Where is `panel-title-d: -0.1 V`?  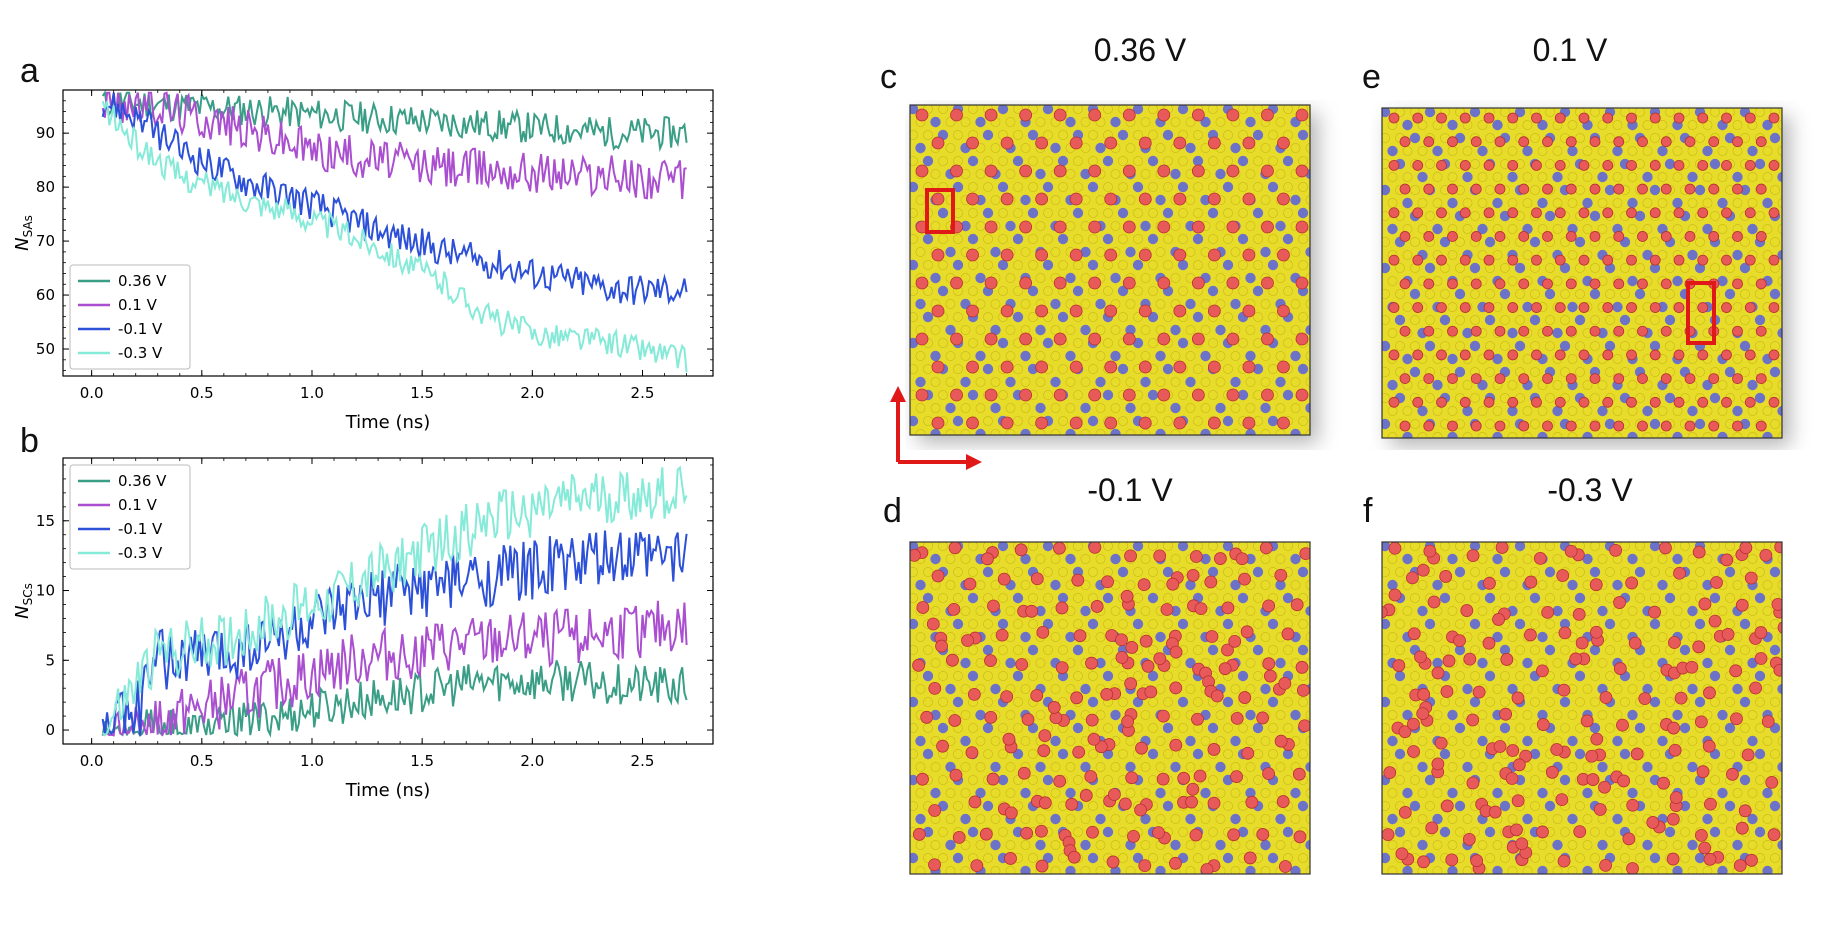 panel-title-d: -0.1 V is located at coordinates (1130, 490).